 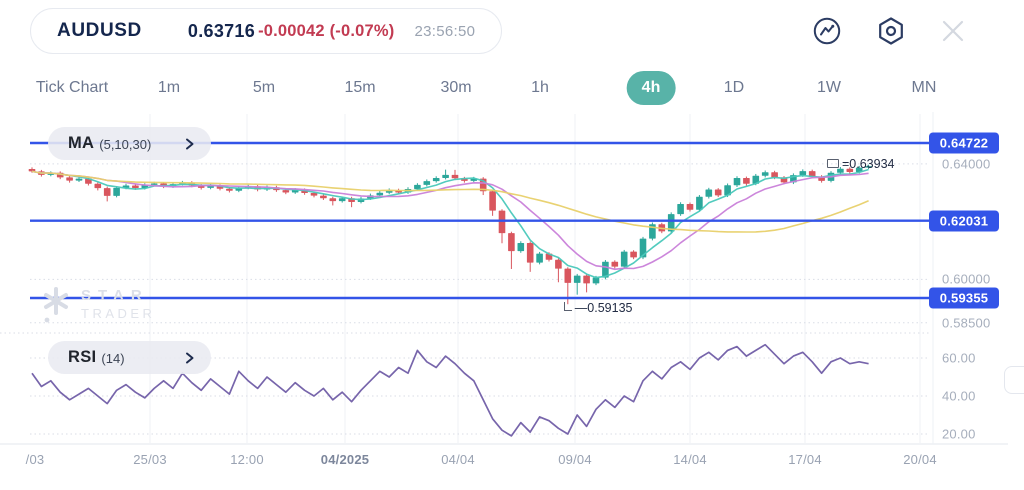 What do you see at coordinates (445, 31) in the screenshot?
I see `quote-time: 23:56:50` at bounding box center [445, 31].